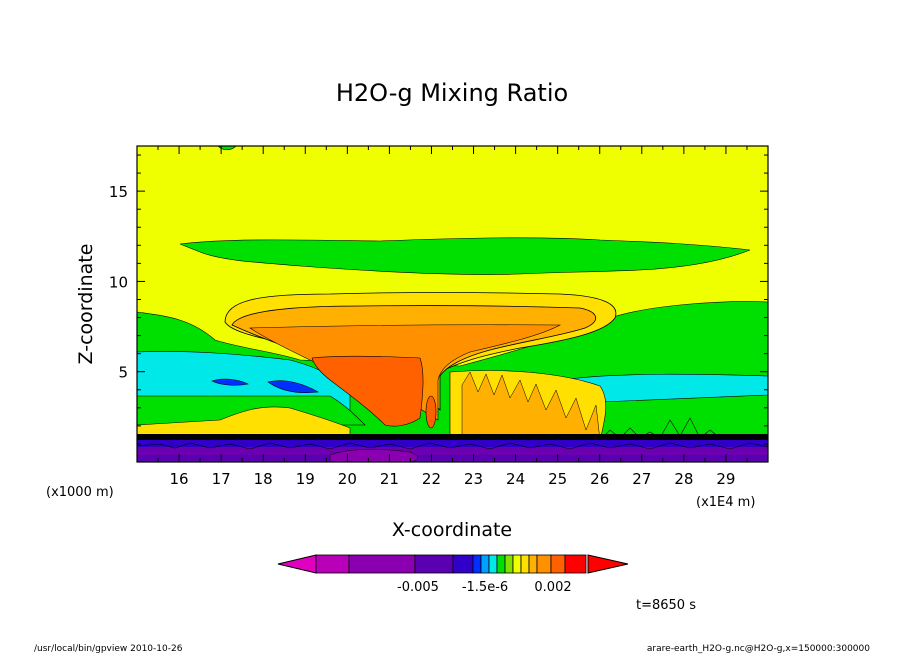  Describe the element at coordinates (118, 192) in the screenshot. I see `y-tick-label: 15` at that location.